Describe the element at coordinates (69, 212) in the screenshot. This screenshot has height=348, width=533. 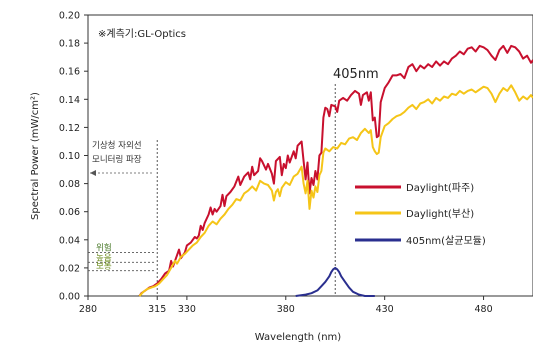
I see `y-tick-label: 0.06` at that location.